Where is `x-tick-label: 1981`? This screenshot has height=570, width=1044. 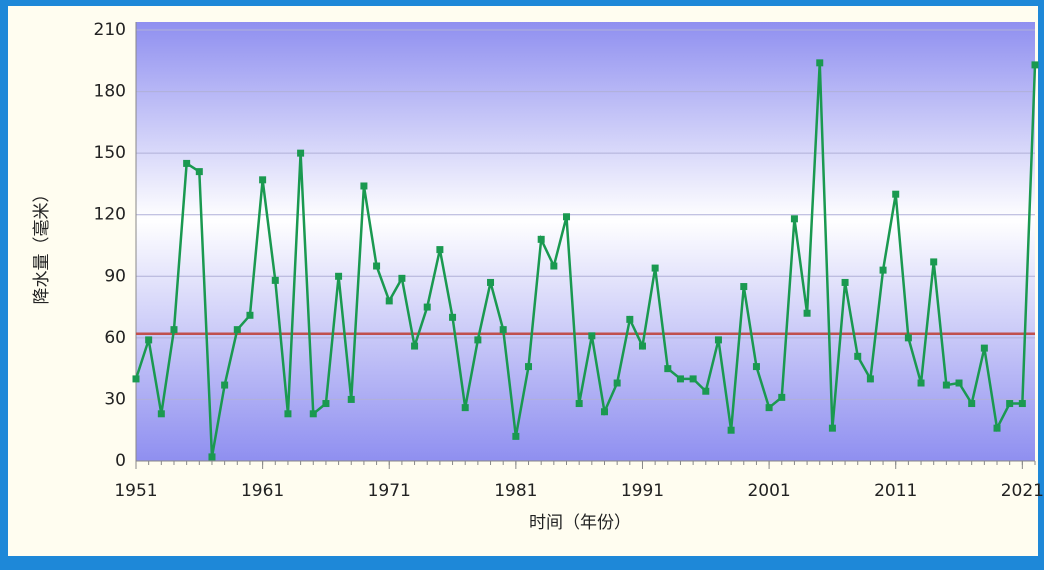
x-tick-label: 1981 is located at coordinates (515, 491).